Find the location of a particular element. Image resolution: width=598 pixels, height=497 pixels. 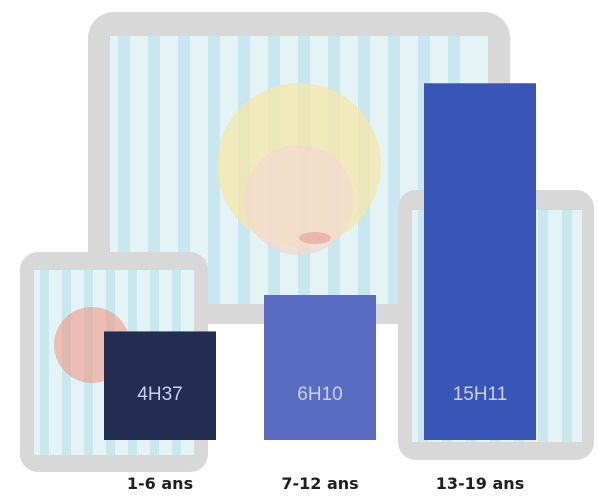

category-label: 1-6 ans is located at coordinates (160, 483).